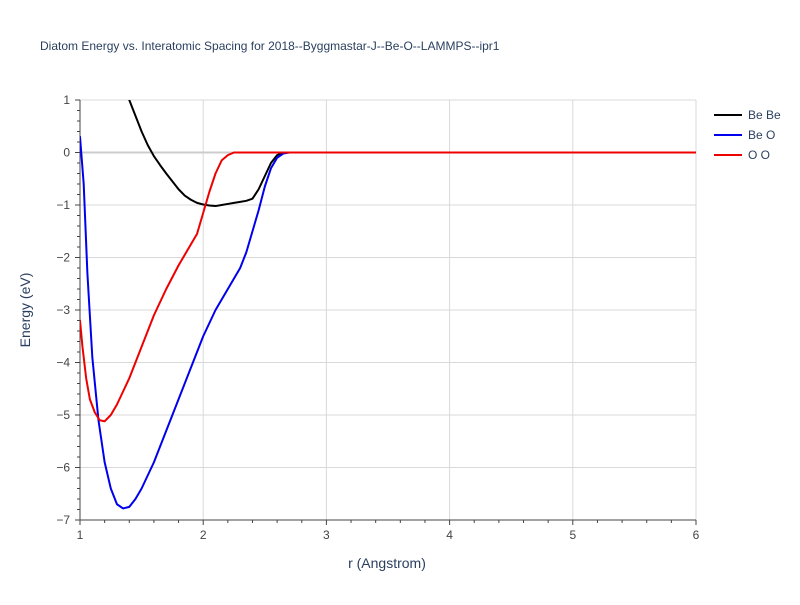 The width and height of the screenshot is (800, 605). What do you see at coordinates (66, 100) in the screenshot?
I see `y-tick-label: 1` at bounding box center [66, 100].